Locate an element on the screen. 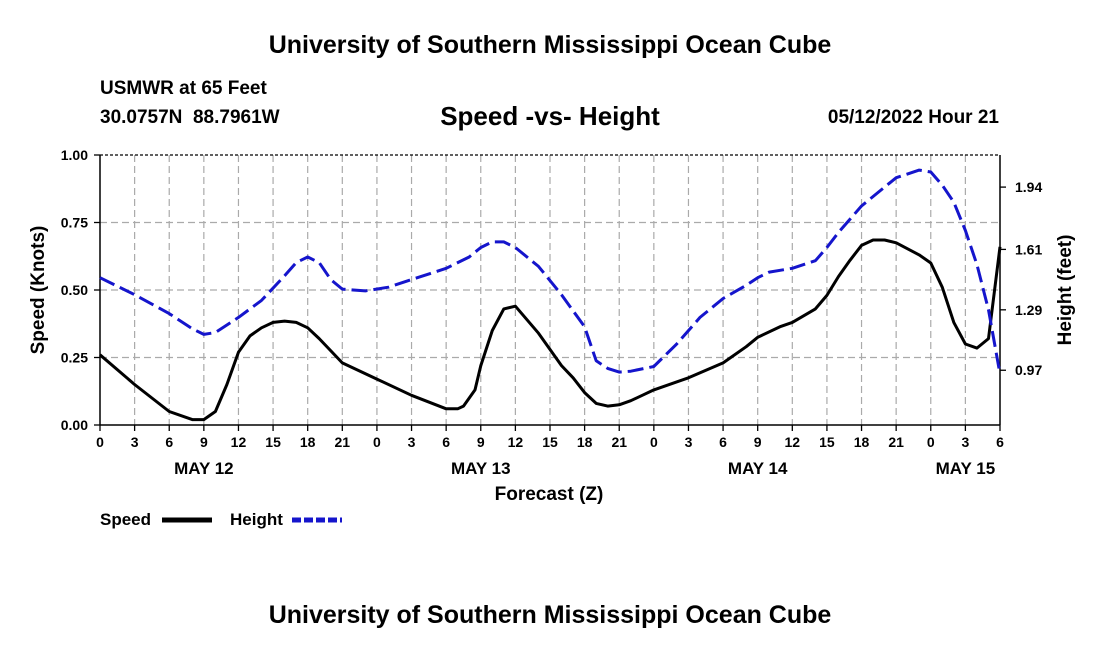 Image resolution: width=1100 pixels, height=650 pixels. station-coordinates: 30.0757N 88.7961W is located at coordinates (190, 117).